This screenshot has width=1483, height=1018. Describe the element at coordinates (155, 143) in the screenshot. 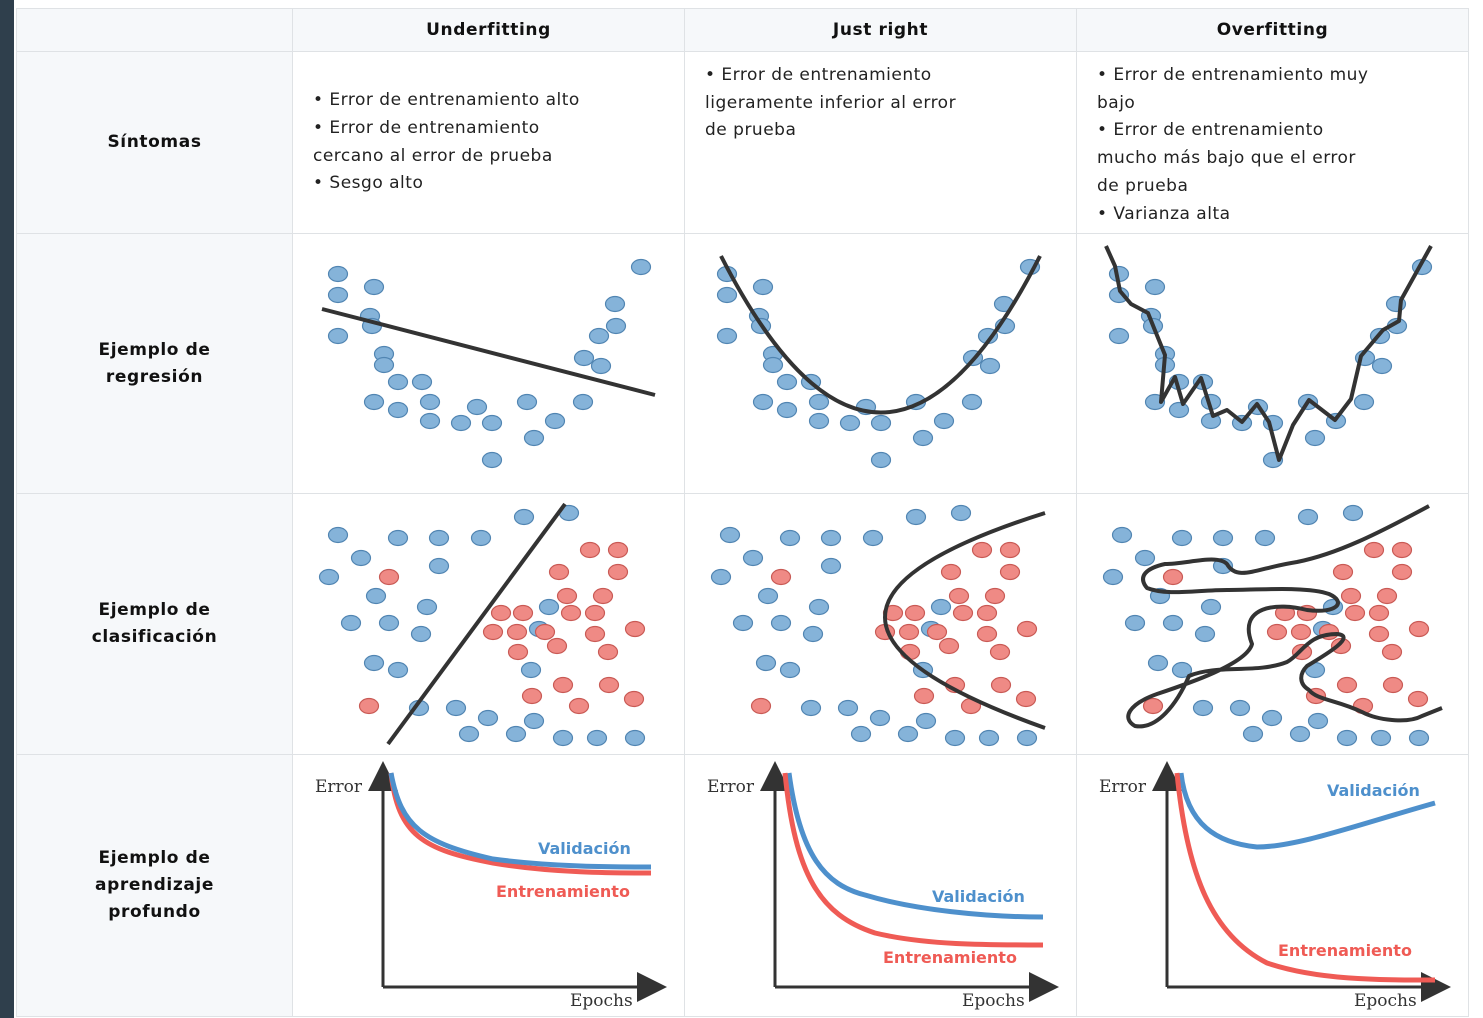

I see `row-label-symptoms: Síntomas` at that location.